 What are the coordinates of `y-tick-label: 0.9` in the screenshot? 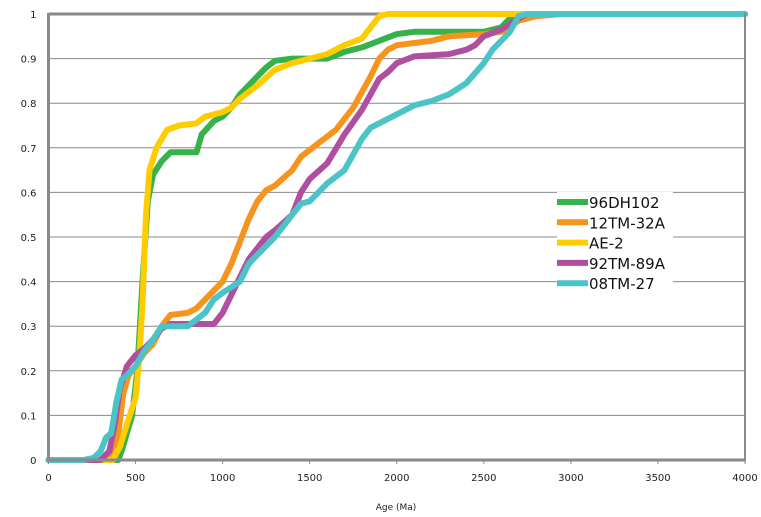 It's located at (29, 60).